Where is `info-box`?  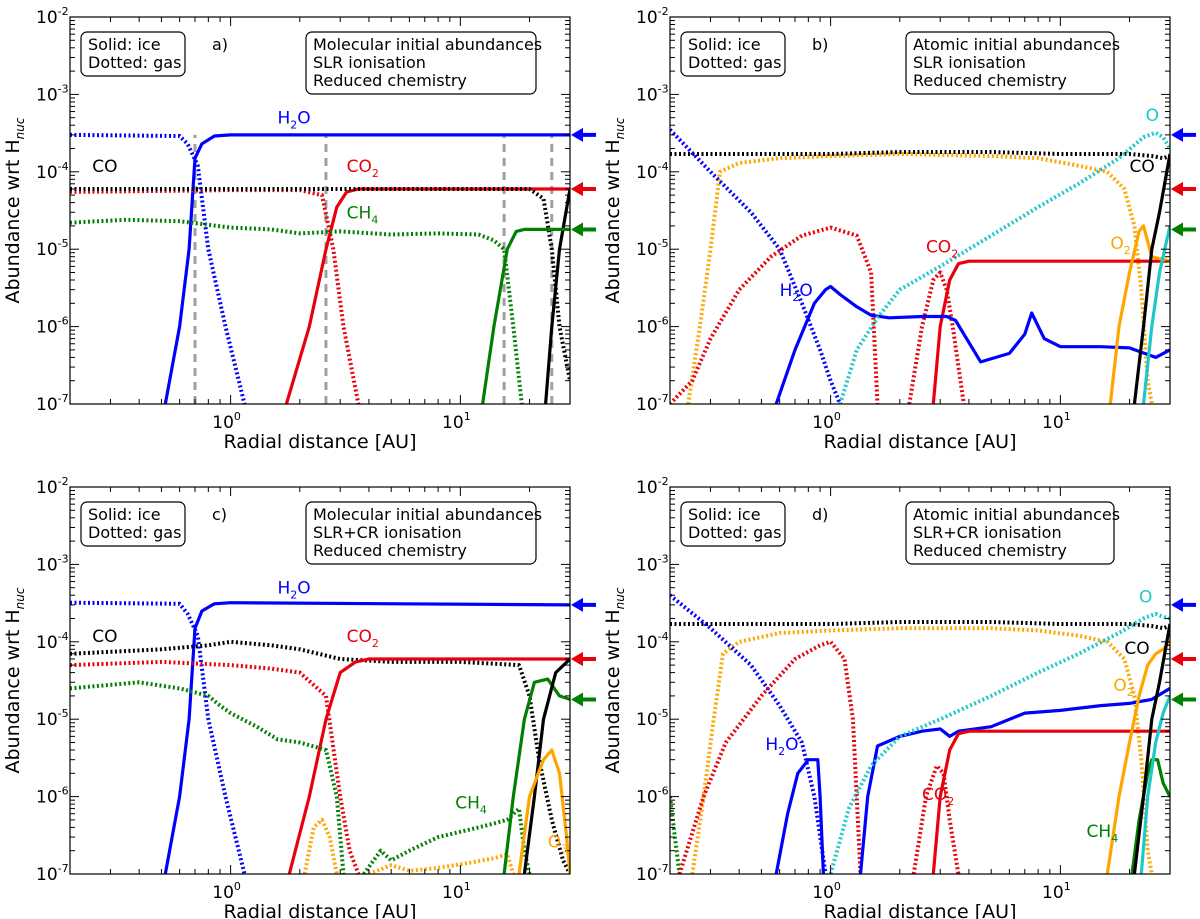
info-box is located at coordinates (421, 63).